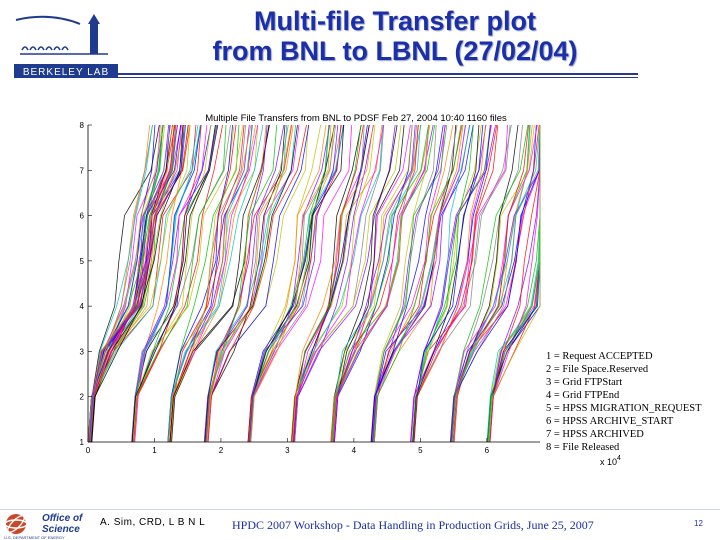 The image size is (720, 540). What do you see at coordinates (378, 74) in the screenshot?
I see `title-rule` at bounding box center [378, 74].